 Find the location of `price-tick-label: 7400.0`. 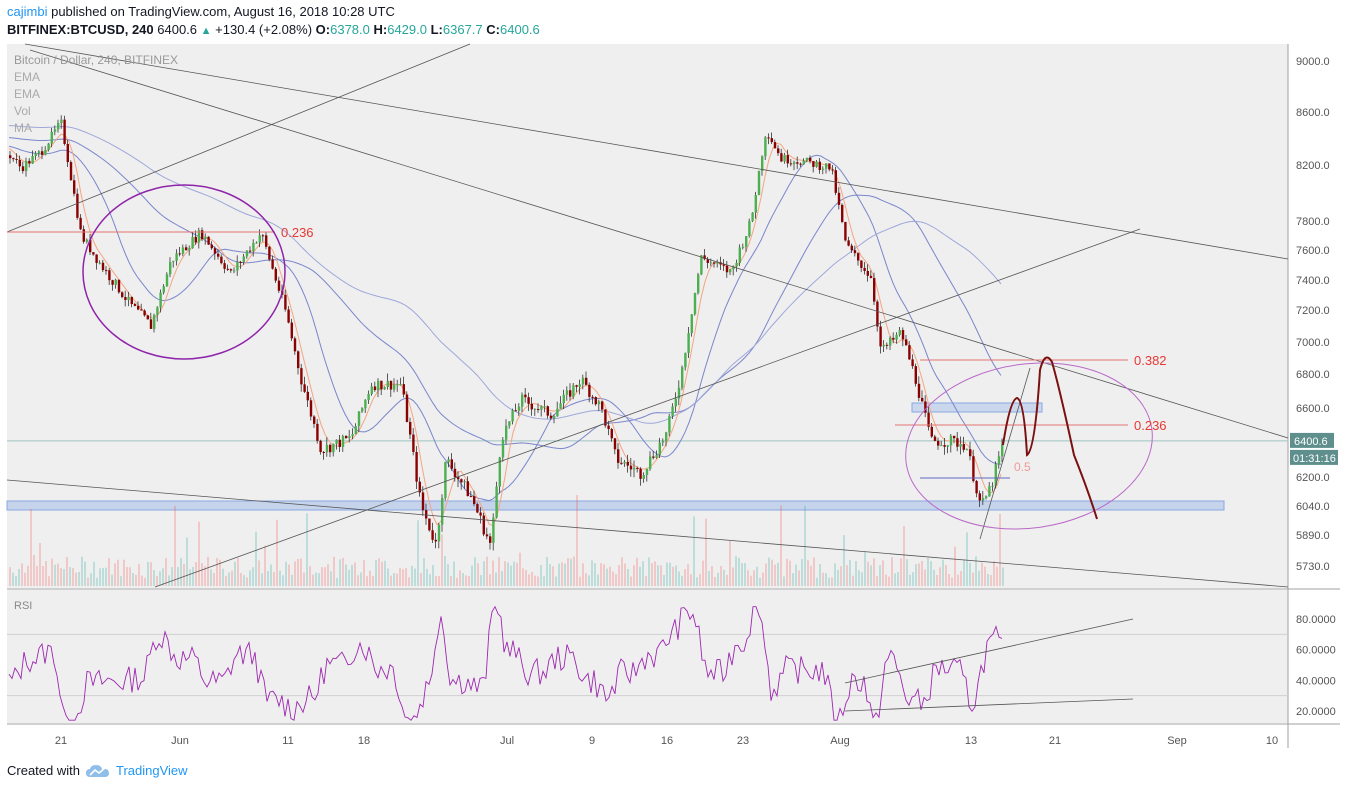

price-tick-label: 7400.0 is located at coordinates (1313, 281).